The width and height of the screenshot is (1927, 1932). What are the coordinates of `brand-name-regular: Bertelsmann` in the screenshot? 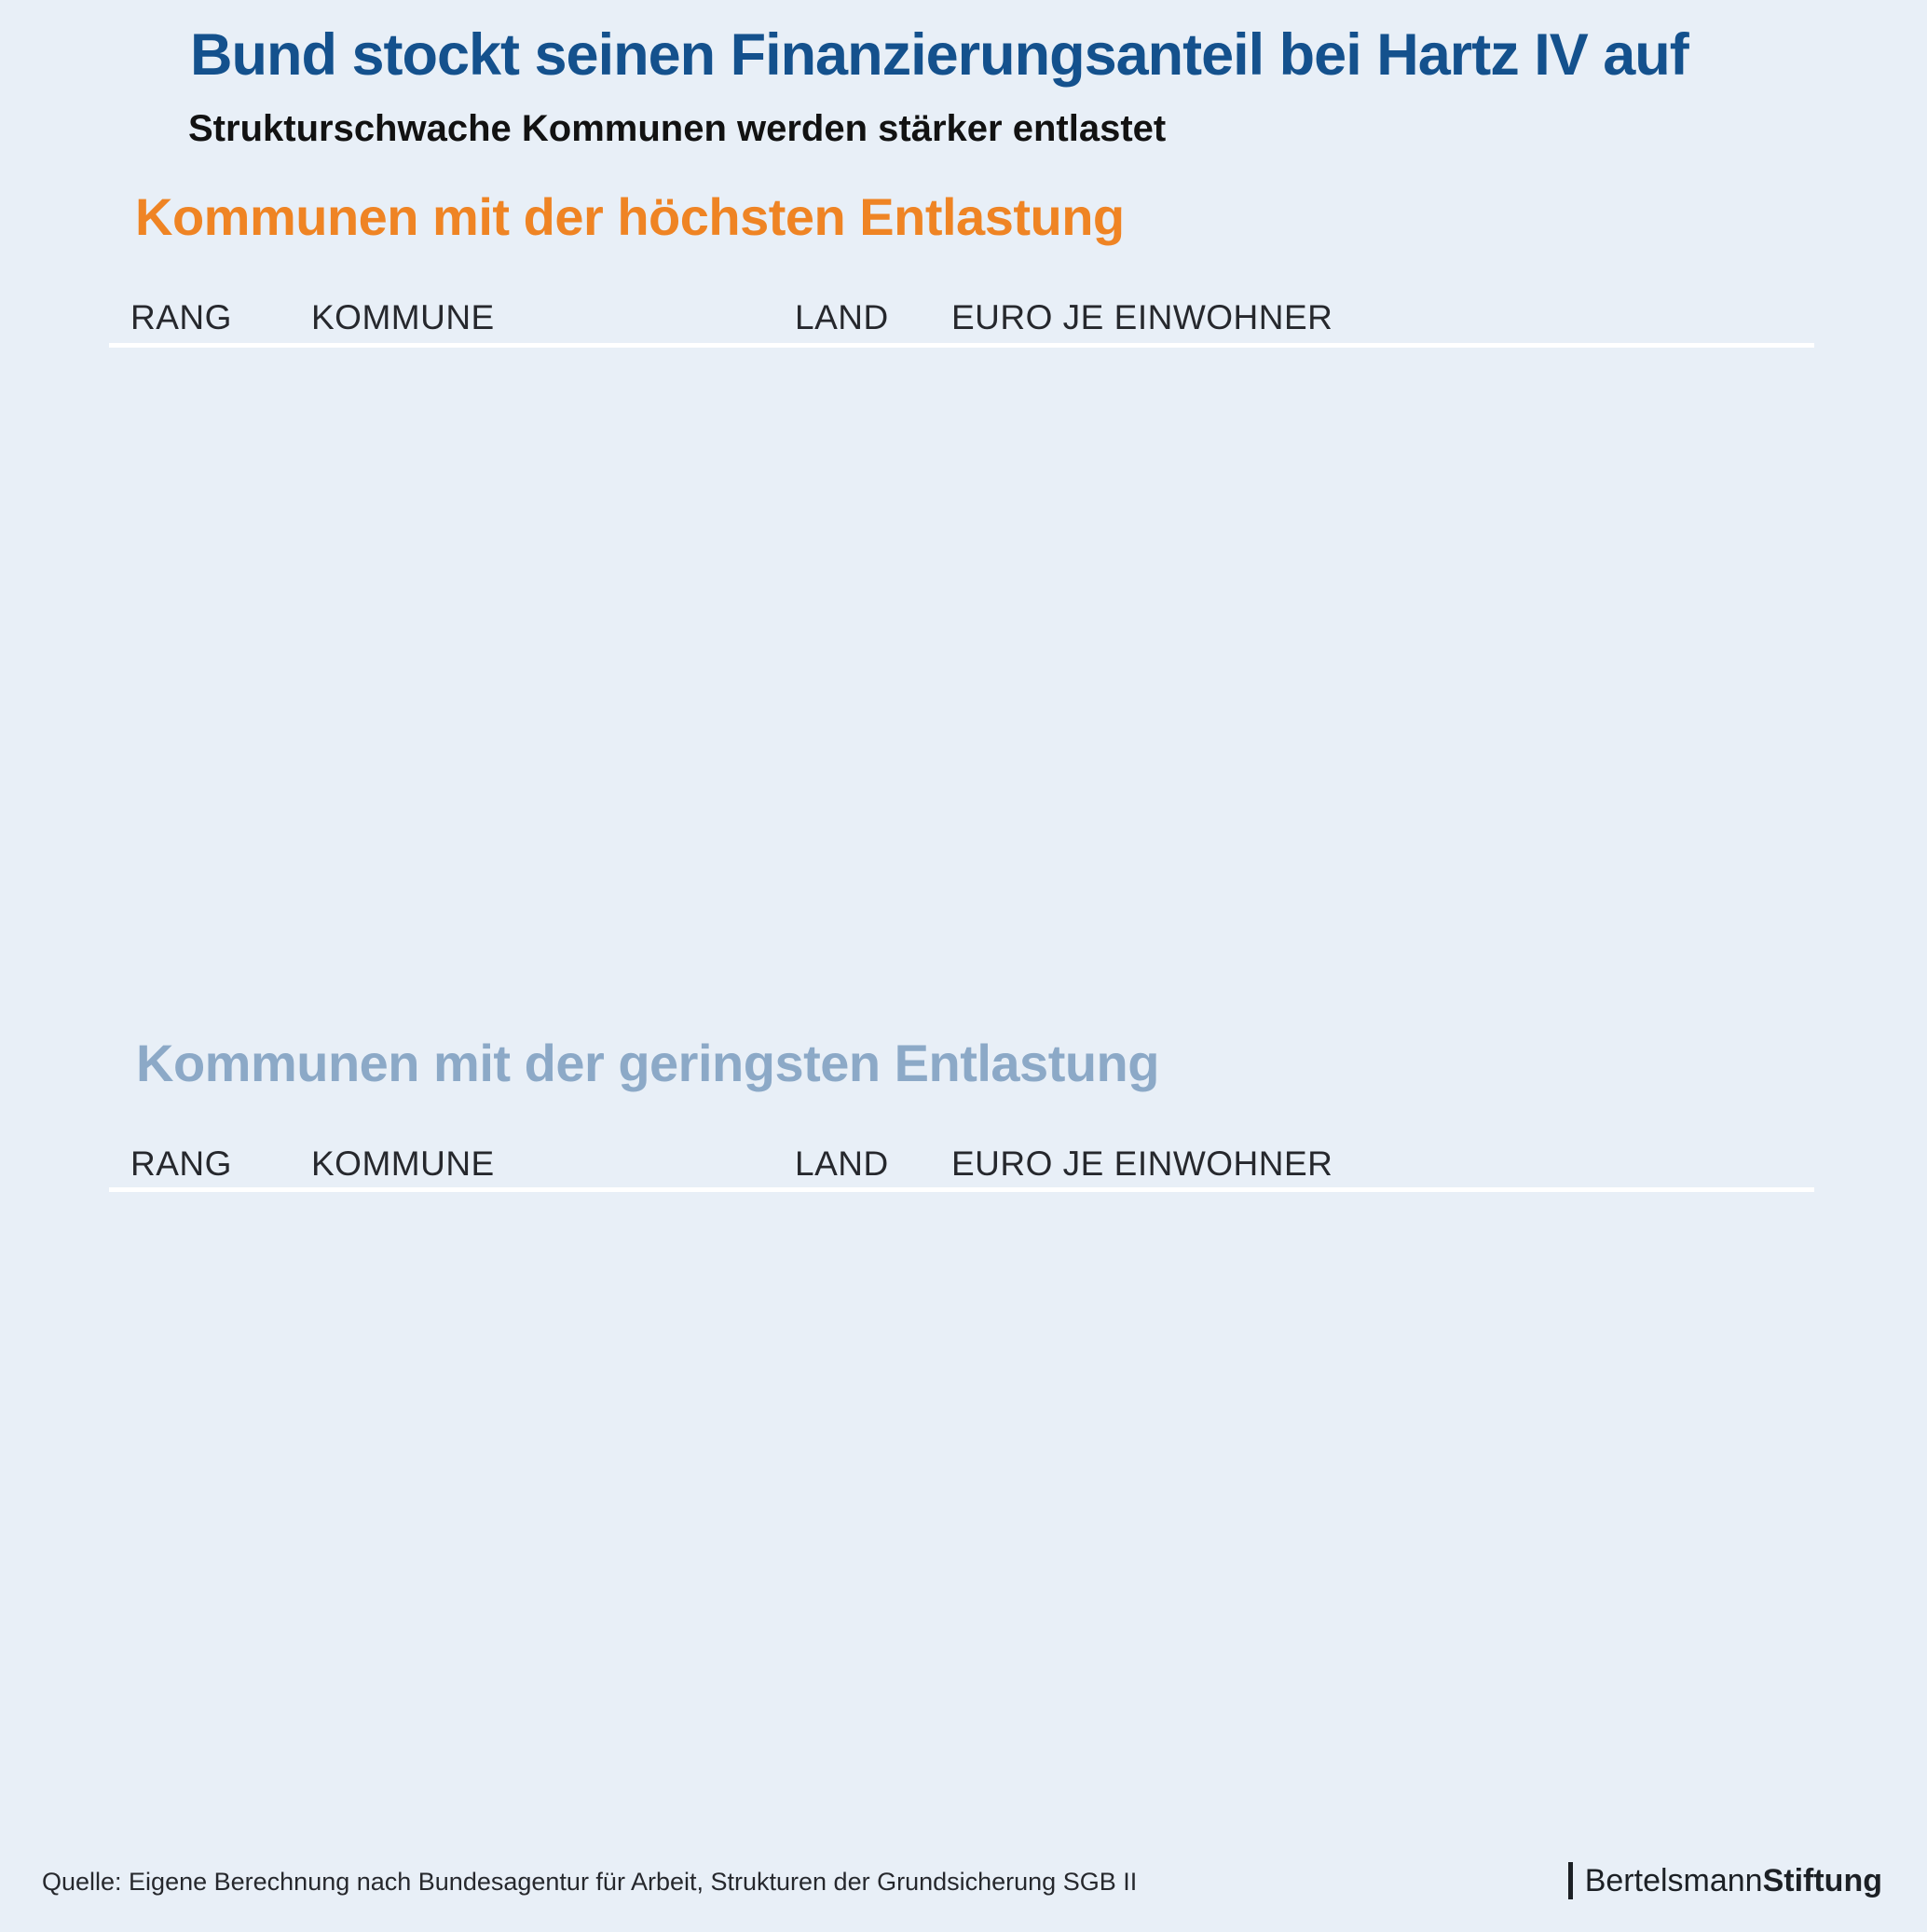 It's located at (1673, 1880).